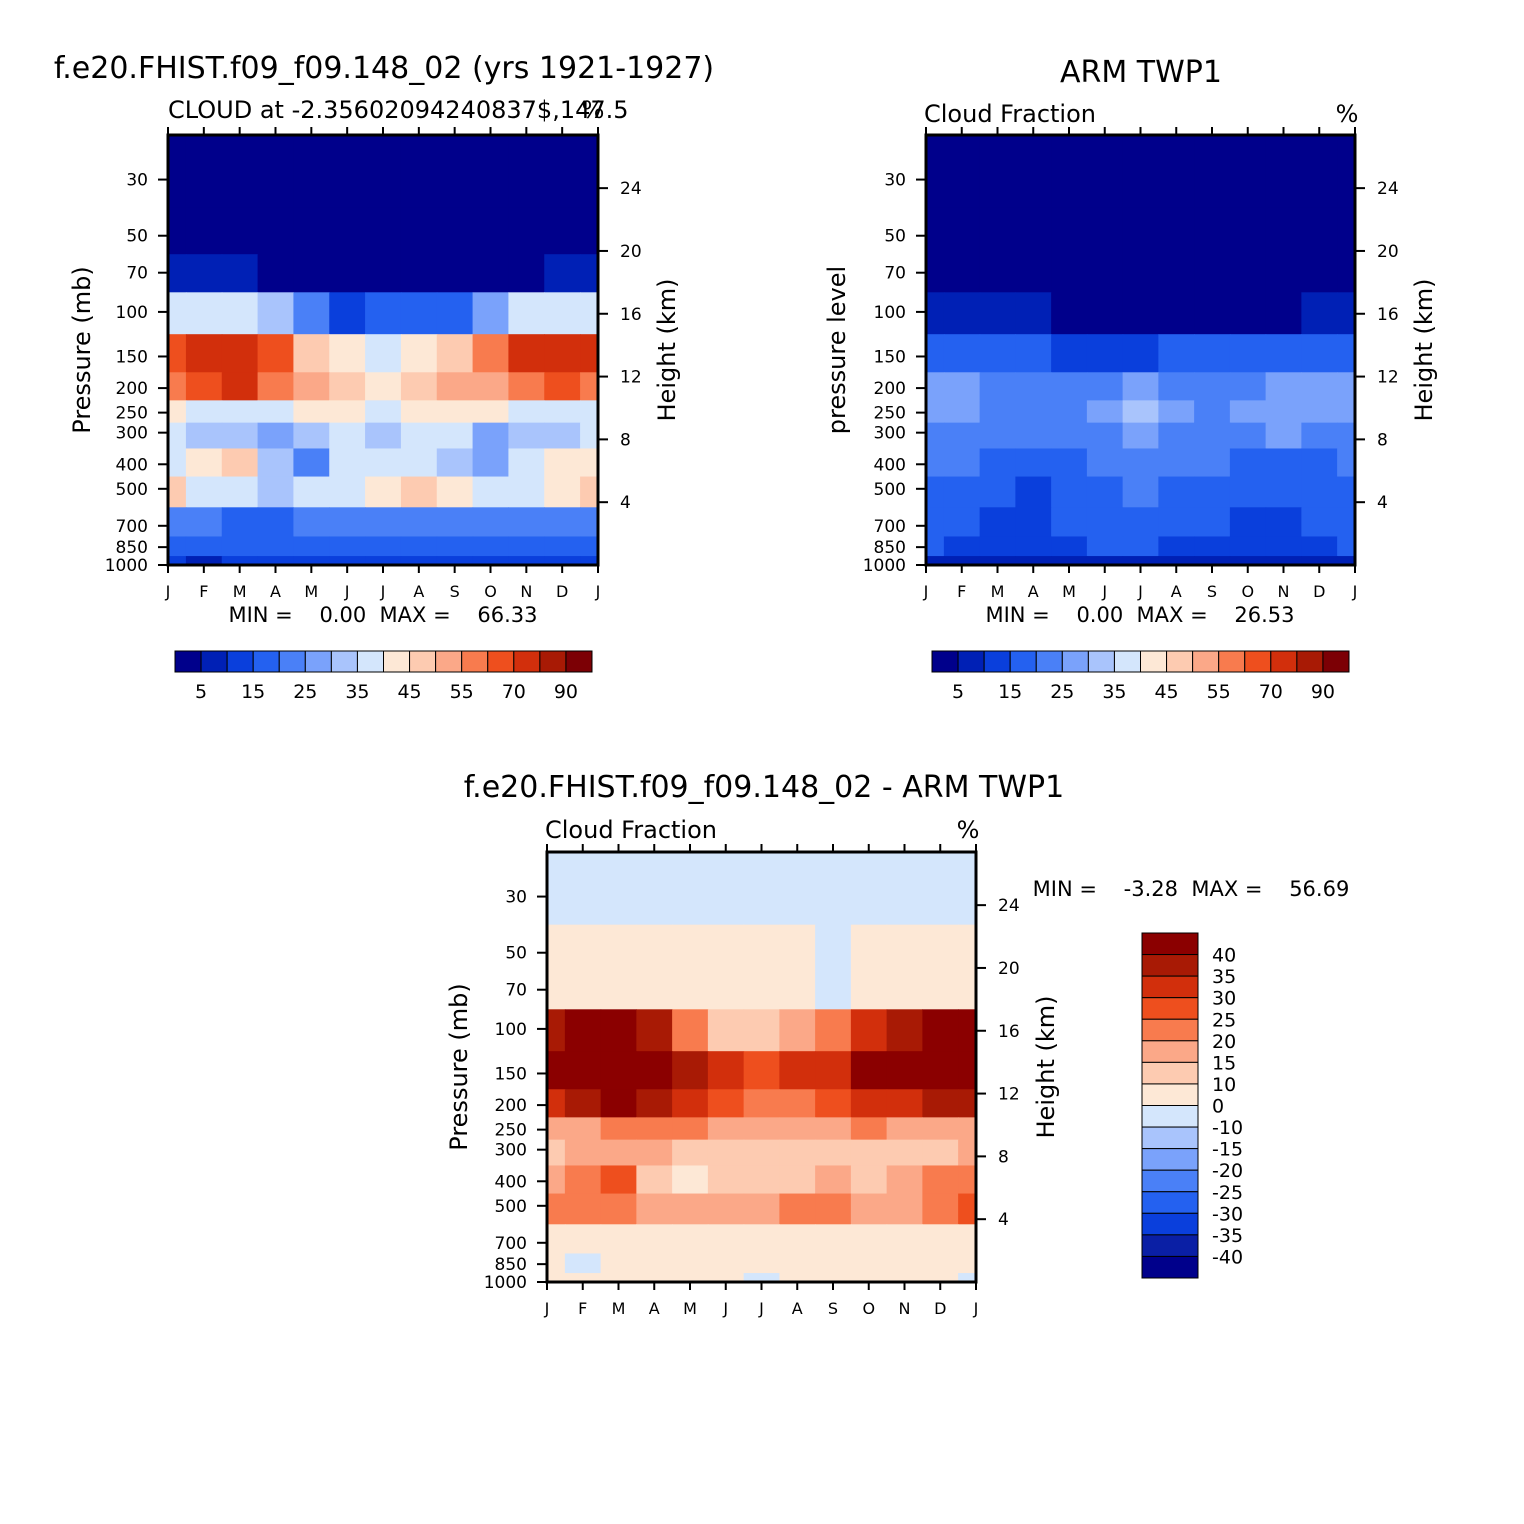 The height and width of the screenshot is (1524, 1524). Describe the element at coordinates (762, 1067) in the screenshot. I see `diff-heatmap` at that location.